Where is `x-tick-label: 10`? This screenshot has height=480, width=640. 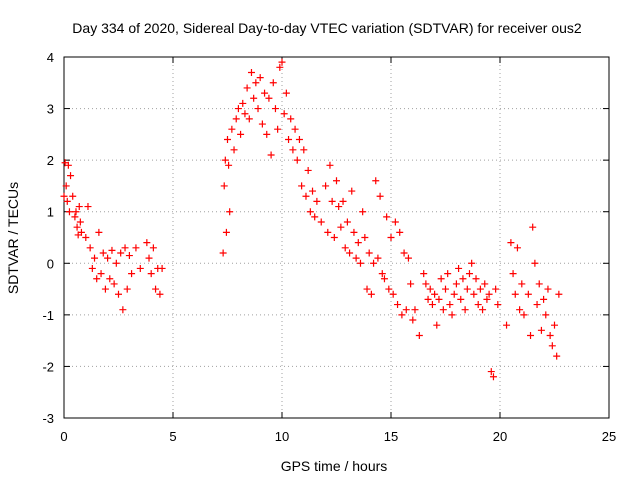
x-tick-label: 10 is located at coordinates (282, 436).